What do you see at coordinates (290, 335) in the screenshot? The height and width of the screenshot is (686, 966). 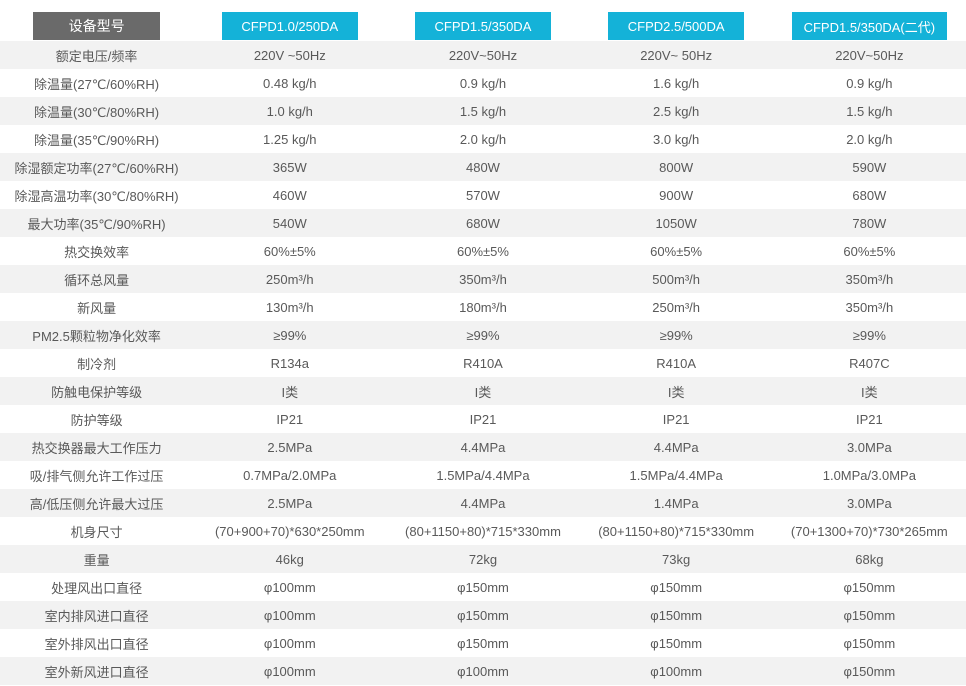 I see `row-value-1: ≥99%` at bounding box center [290, 335].